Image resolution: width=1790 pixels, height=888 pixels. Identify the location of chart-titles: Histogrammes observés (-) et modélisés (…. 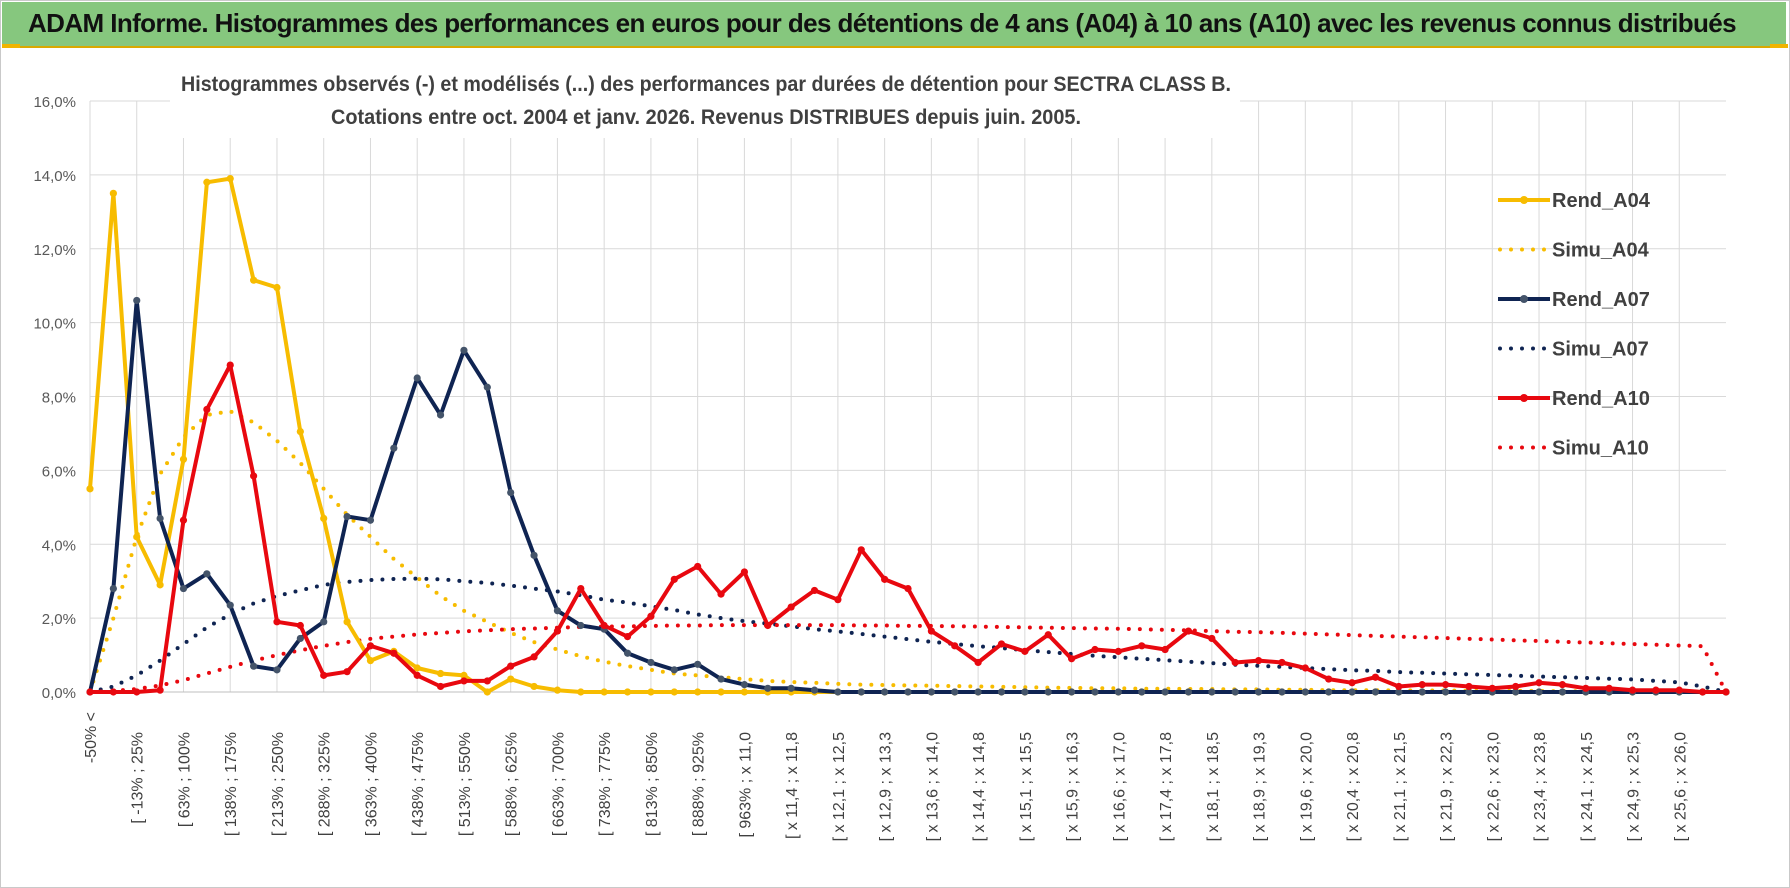
(705, 100).